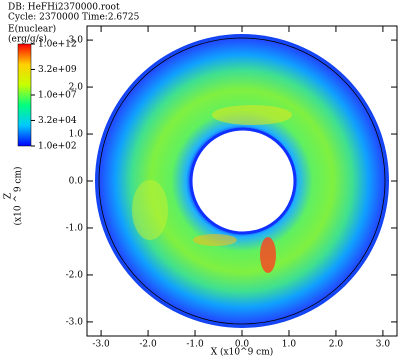 The width and height of the screenshot is (415, 360). What do you see at coordinates (57, 121) in the screenshot?
I see `colorbar-tick-label: 3.2e+04` at bounding box center [57, 121].